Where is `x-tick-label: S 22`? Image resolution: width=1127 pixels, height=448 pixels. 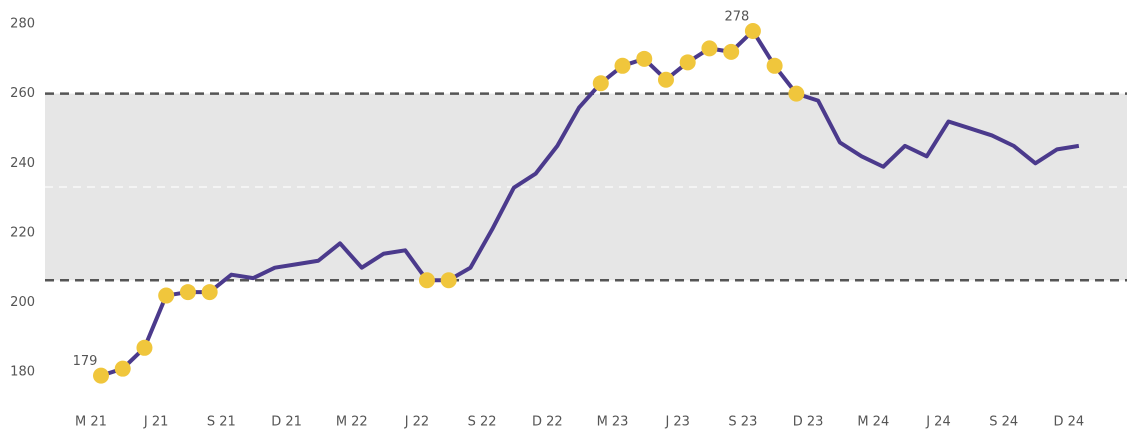 x-tick-label: S 22 is located at coordinates (482, 422).